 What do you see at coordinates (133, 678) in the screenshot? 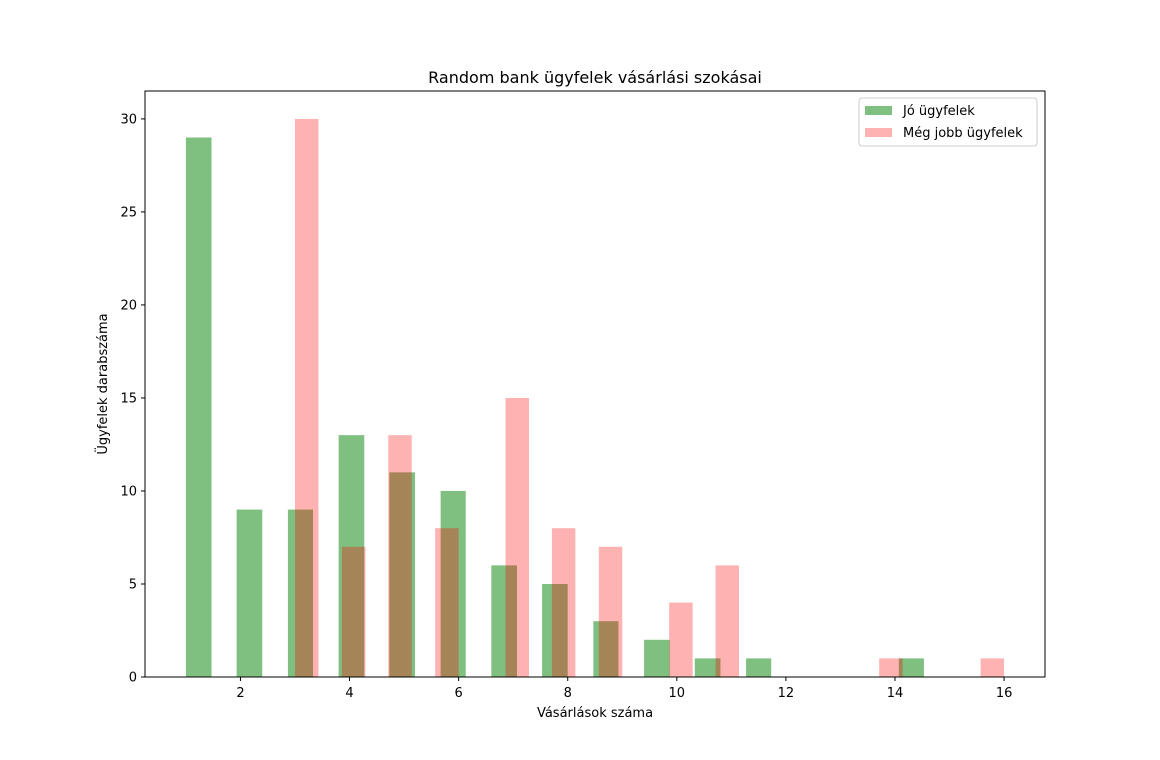
I see `y-tick-label: 0` at bounding box center [133, 678].